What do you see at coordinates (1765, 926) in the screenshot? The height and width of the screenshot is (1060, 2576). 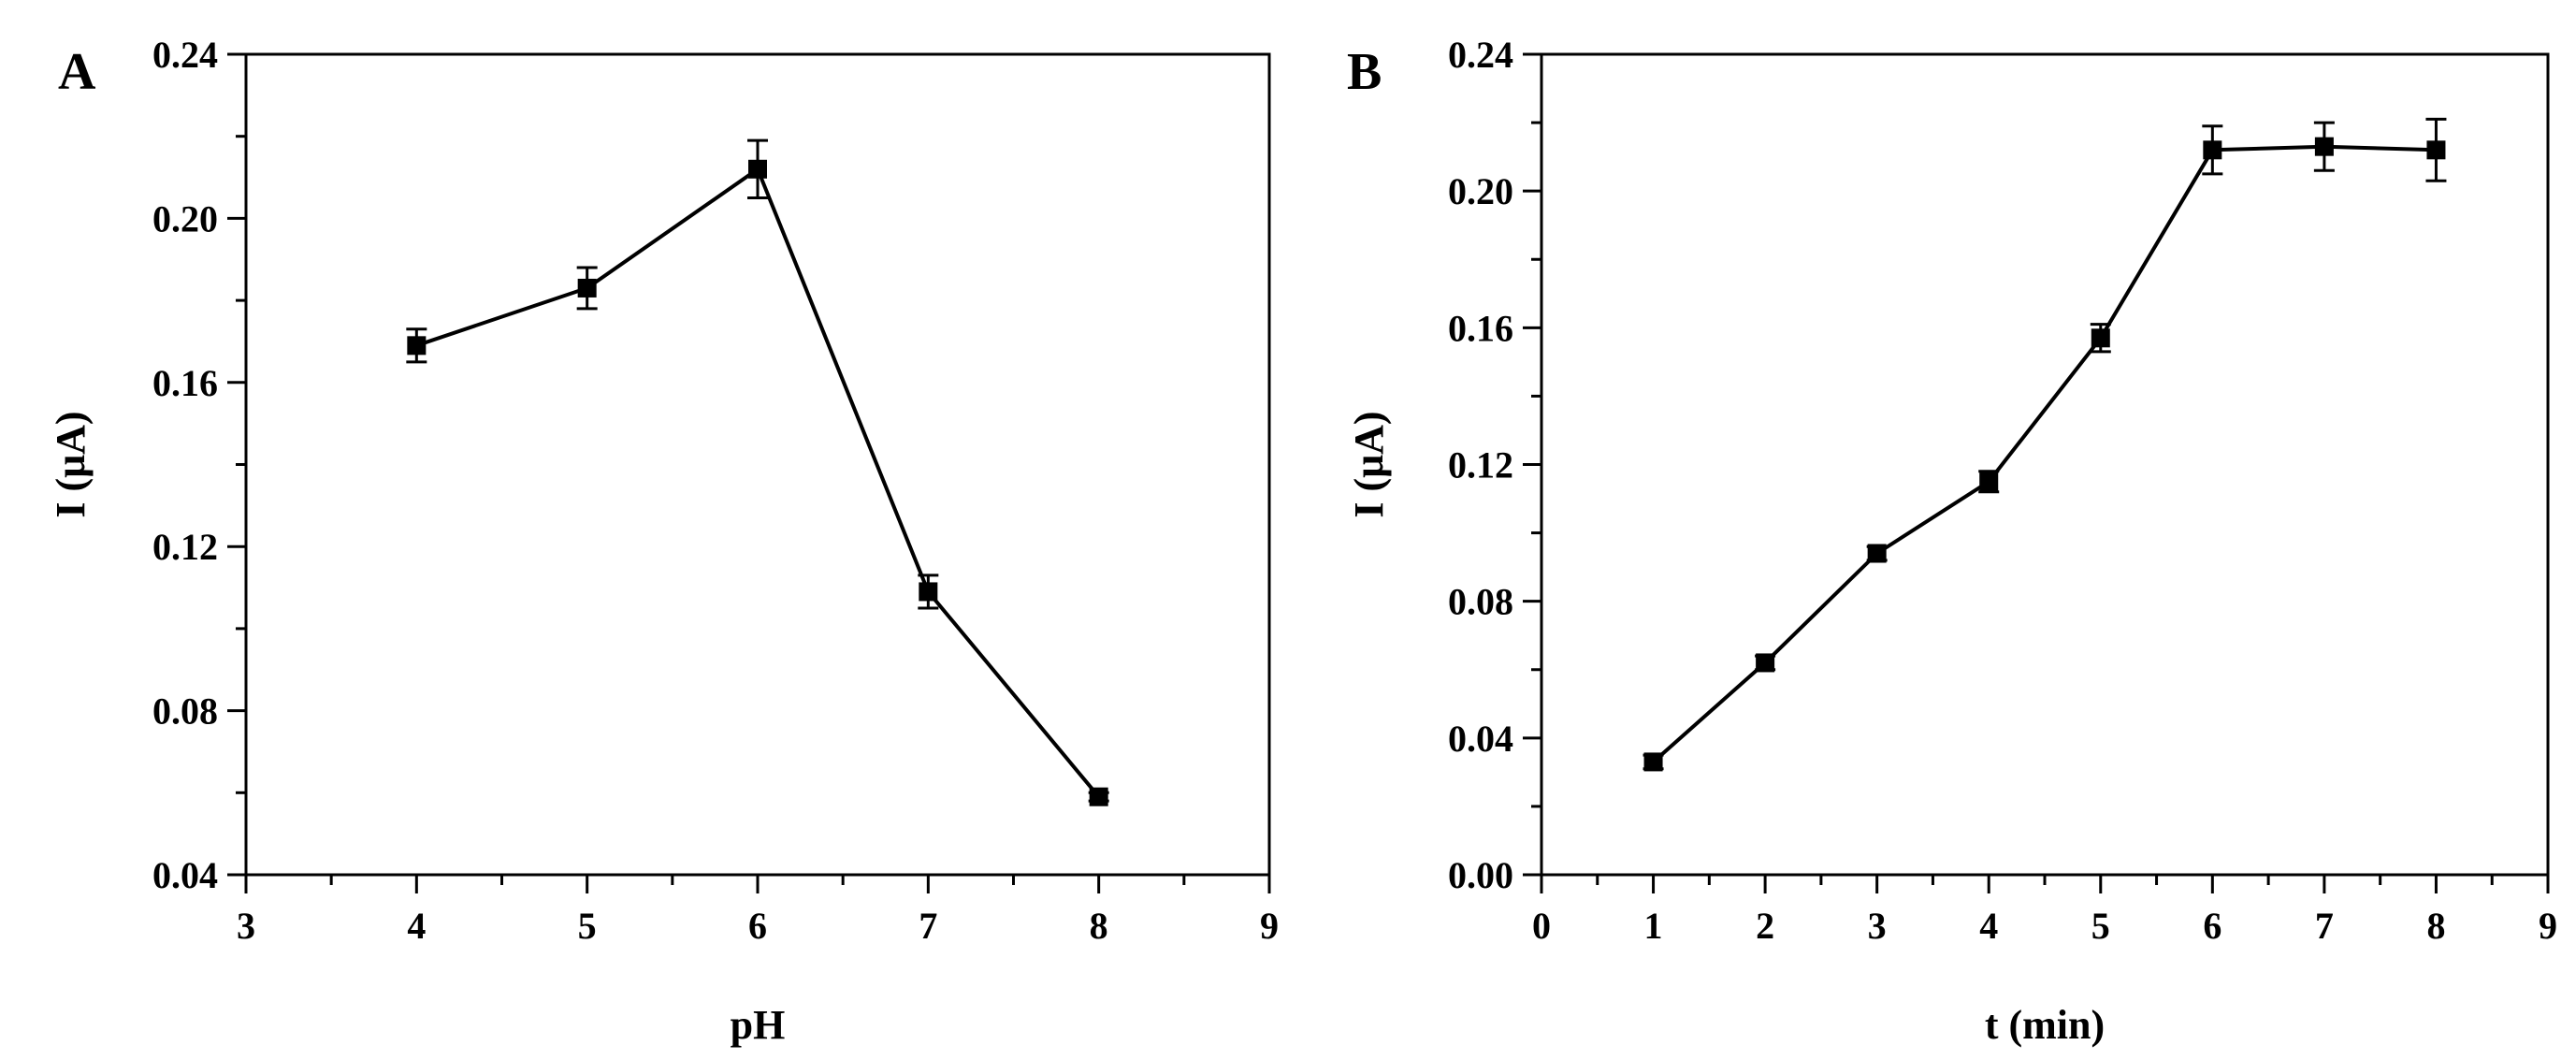 I see `x-tick-label: 2` at bounding box center [1765, 926].